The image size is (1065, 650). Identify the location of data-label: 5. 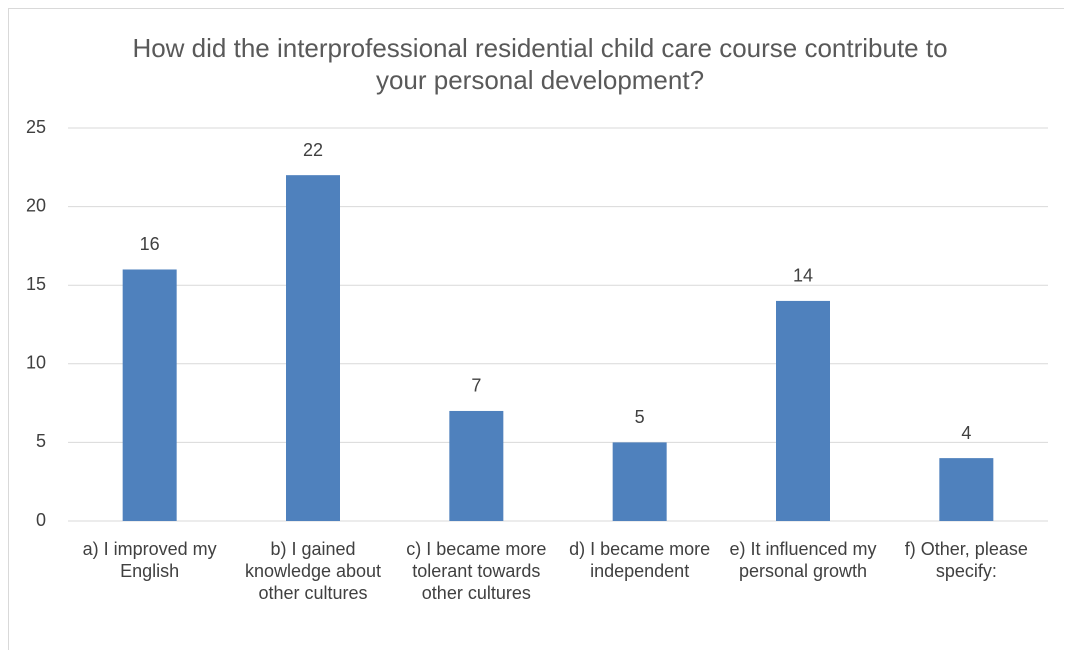
(640, 417).